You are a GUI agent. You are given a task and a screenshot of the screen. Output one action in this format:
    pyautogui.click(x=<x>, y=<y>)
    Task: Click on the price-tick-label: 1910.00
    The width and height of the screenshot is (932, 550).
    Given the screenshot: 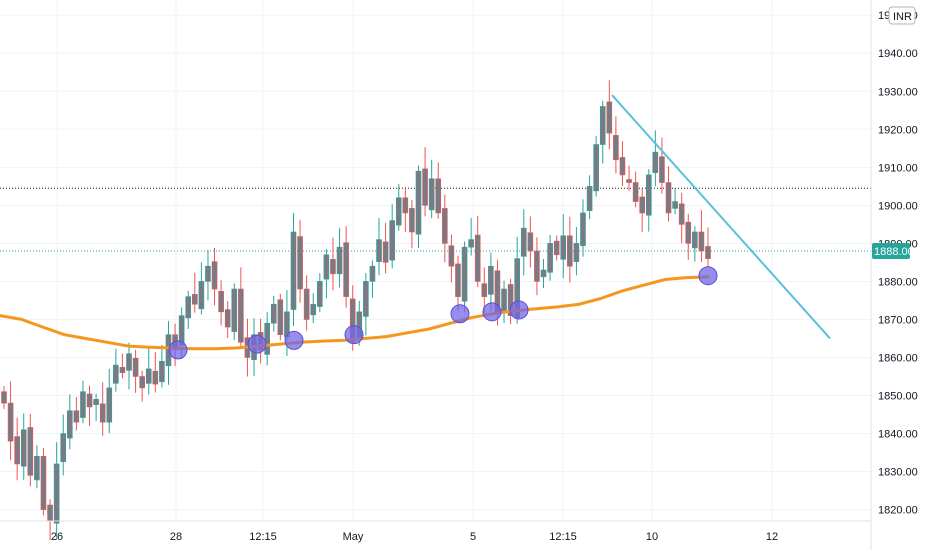 What is the action you would take?
    pyautogui.click(x=898, y=168)
    